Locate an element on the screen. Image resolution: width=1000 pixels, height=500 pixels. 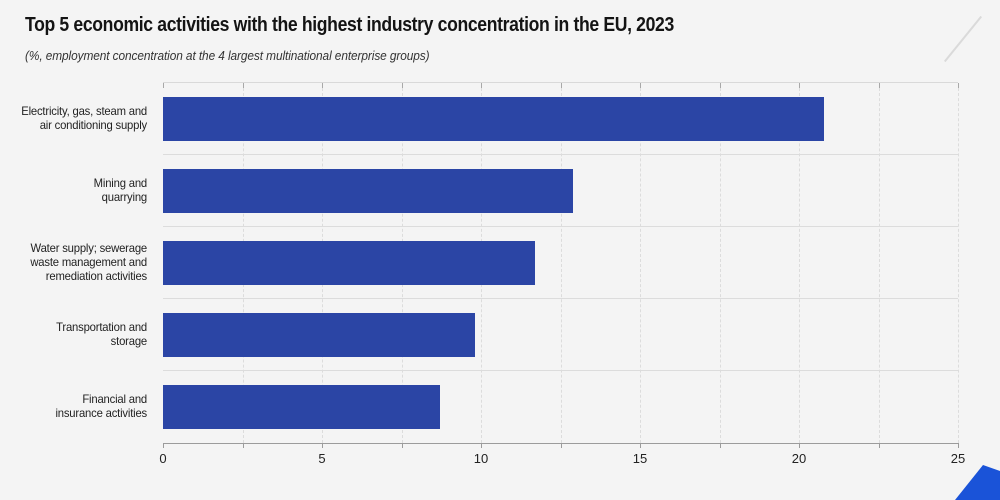
x-tick-label: 5 is located at coordinates (322, 458).